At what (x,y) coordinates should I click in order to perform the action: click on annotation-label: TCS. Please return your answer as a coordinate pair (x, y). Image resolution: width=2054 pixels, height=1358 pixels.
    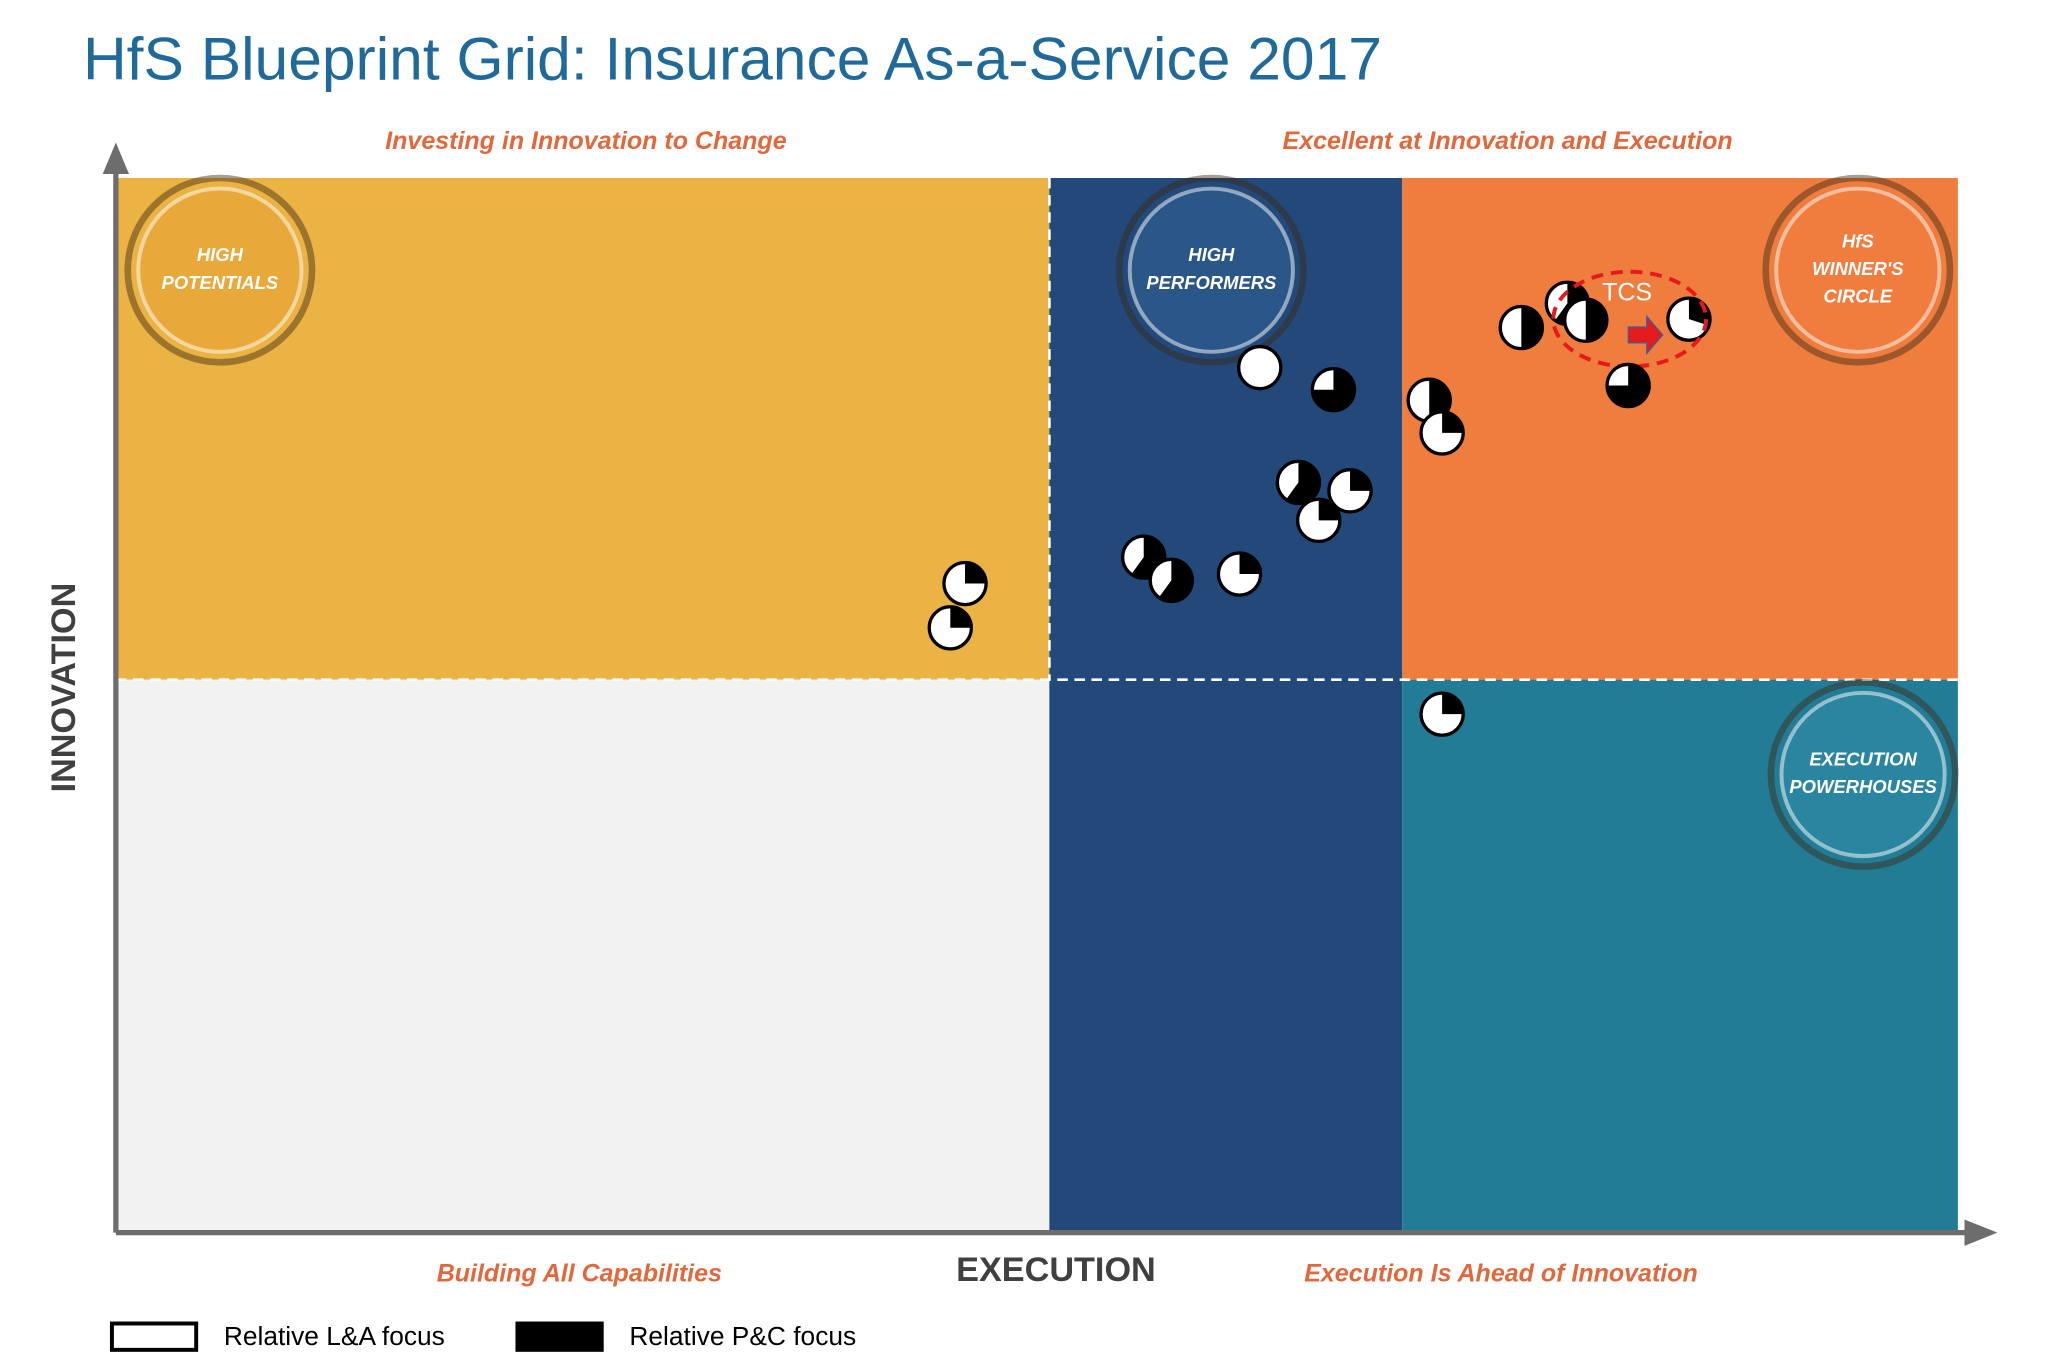
    Looking at the image, I should click on (1627, 293).